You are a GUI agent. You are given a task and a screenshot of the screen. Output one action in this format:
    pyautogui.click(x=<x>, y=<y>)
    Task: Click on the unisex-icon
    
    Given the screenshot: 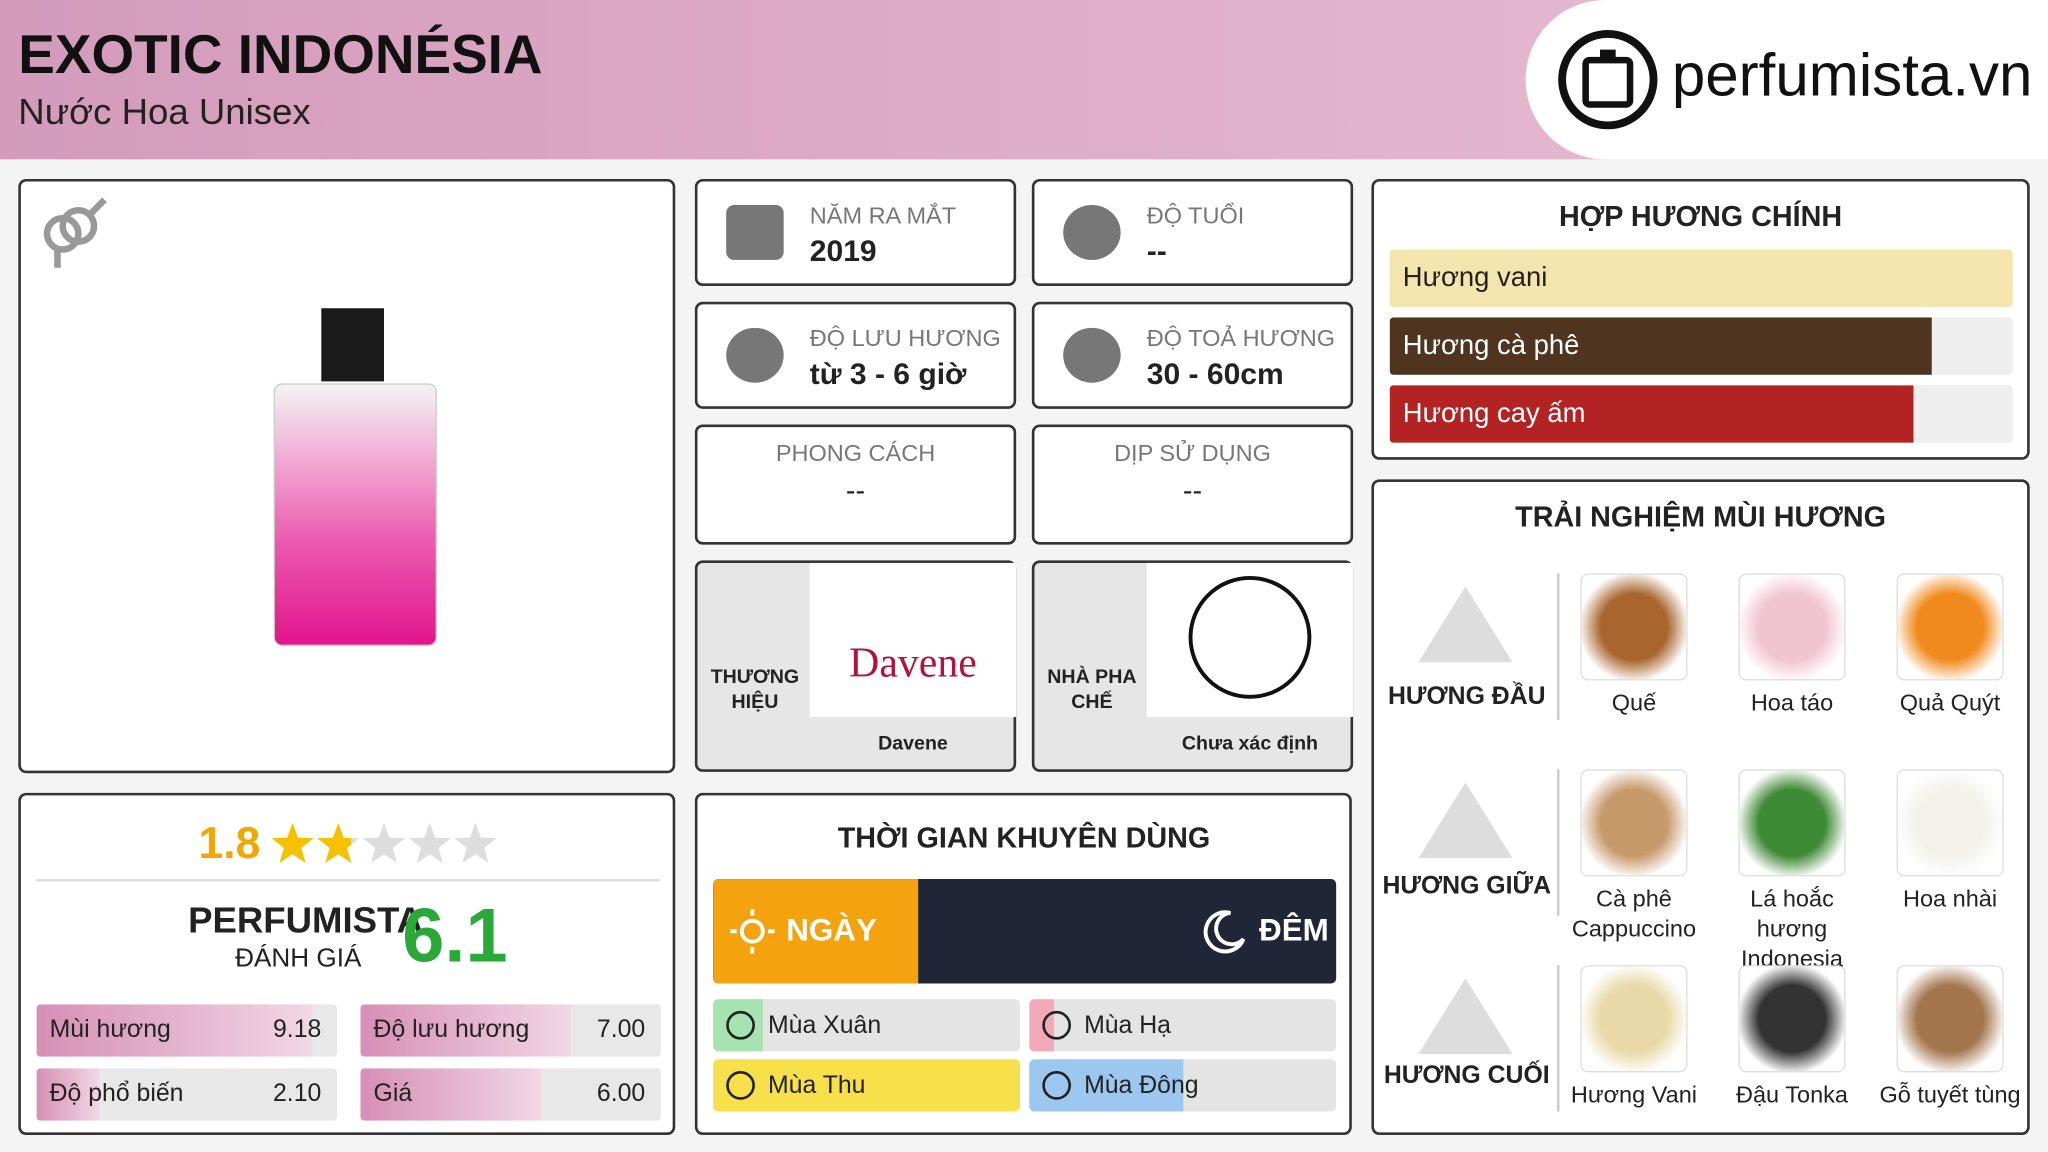 What is the action you would take?
    pyautogui.click(x=75, y=232)
    